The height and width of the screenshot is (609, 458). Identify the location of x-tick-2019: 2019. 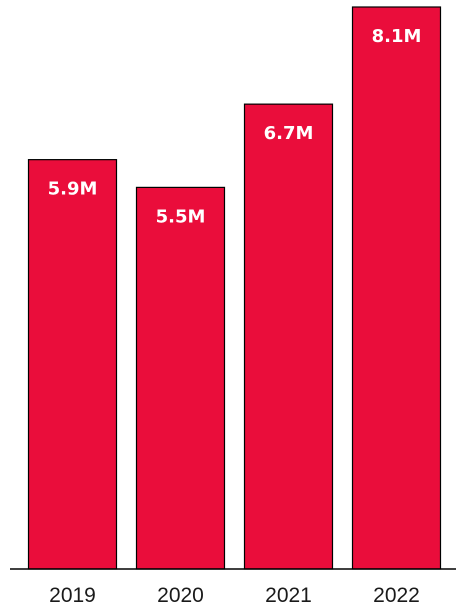
(72, 595).